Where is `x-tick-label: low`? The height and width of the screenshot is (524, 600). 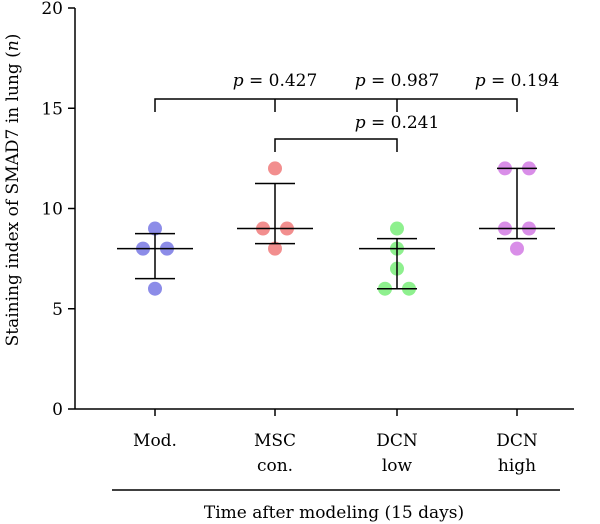
x-tick-label: low is located at coordinates (397, 466).